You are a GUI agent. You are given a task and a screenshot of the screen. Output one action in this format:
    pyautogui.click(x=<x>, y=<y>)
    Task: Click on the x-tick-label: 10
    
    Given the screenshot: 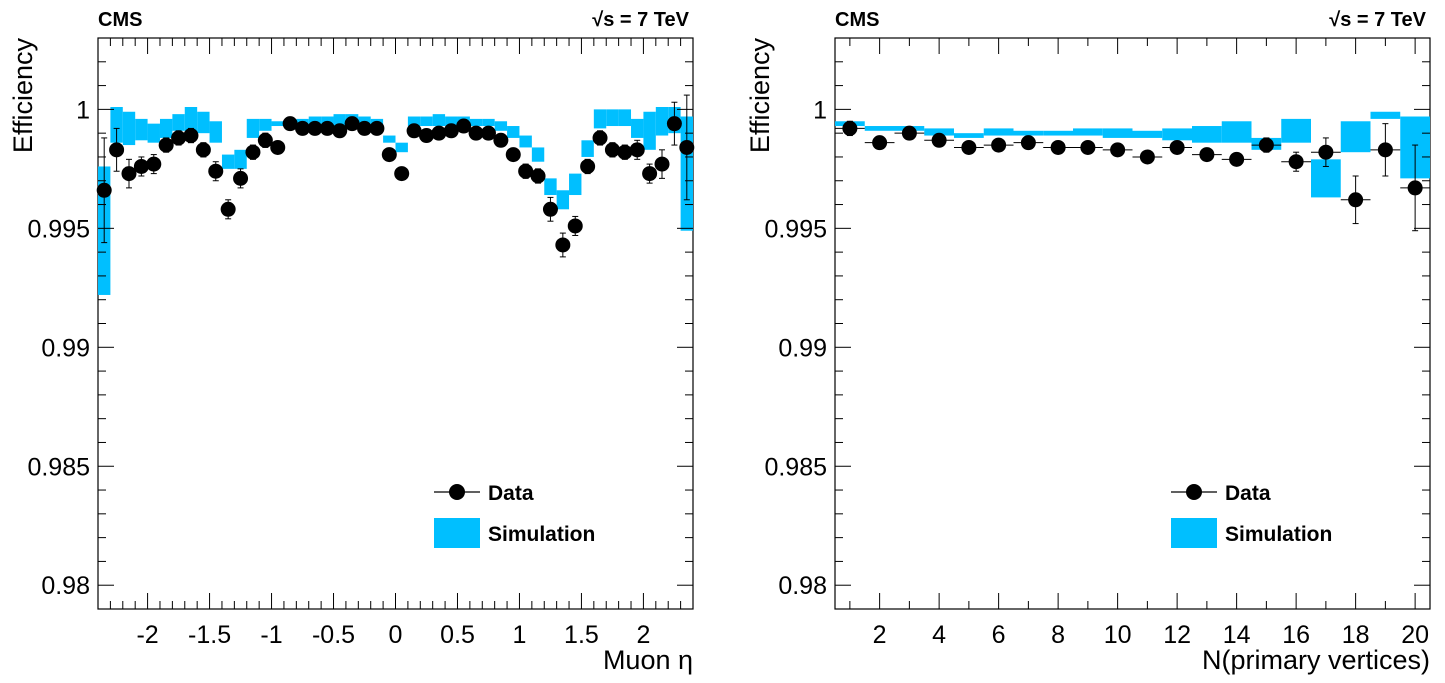 What is the action you would take?
    pyautogui.click(x=1118, y=635)
    